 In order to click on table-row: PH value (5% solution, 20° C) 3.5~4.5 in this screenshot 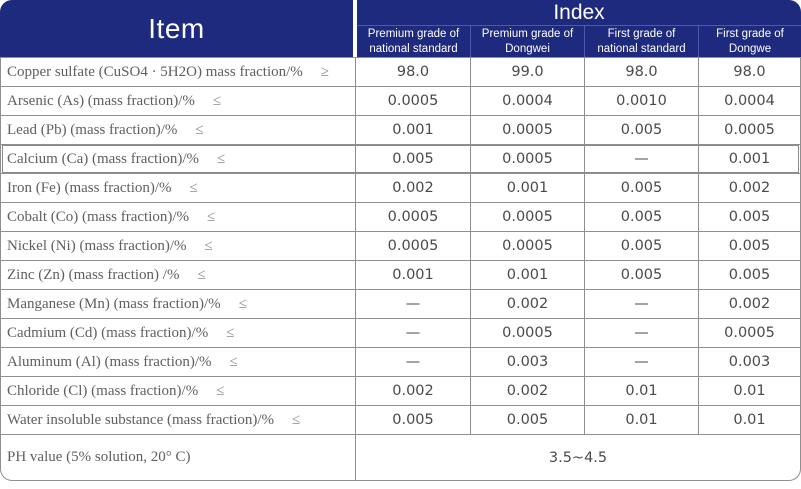, I will do `click(400, 457)`.